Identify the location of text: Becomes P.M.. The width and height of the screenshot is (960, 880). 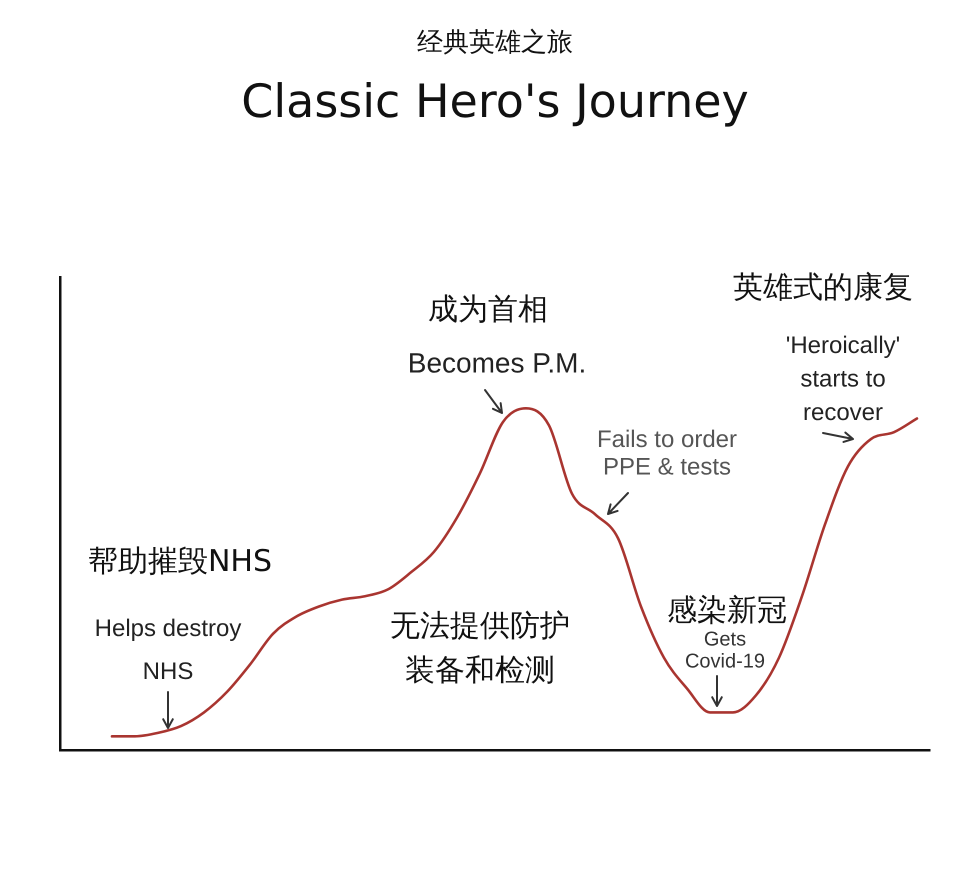
(497, 363).